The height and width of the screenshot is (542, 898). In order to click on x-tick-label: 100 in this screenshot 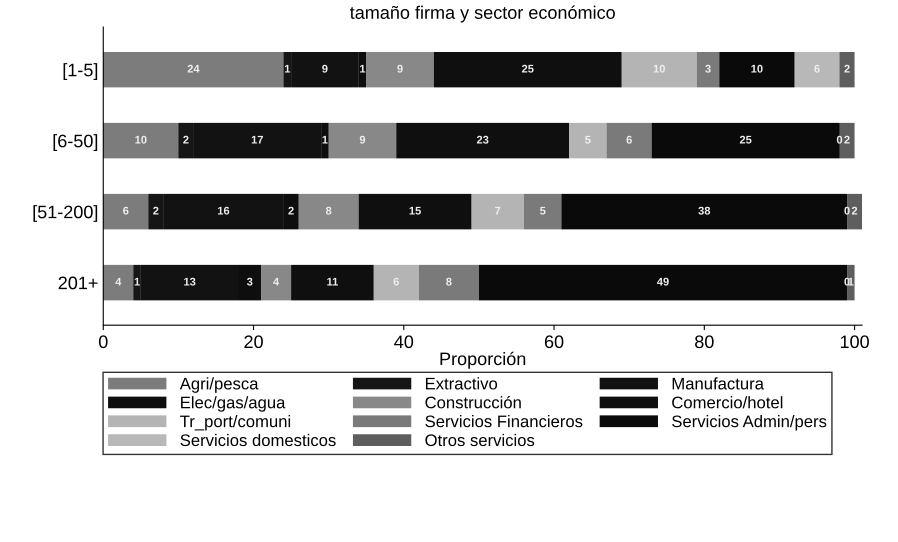, I will do `click(854, 341)`.